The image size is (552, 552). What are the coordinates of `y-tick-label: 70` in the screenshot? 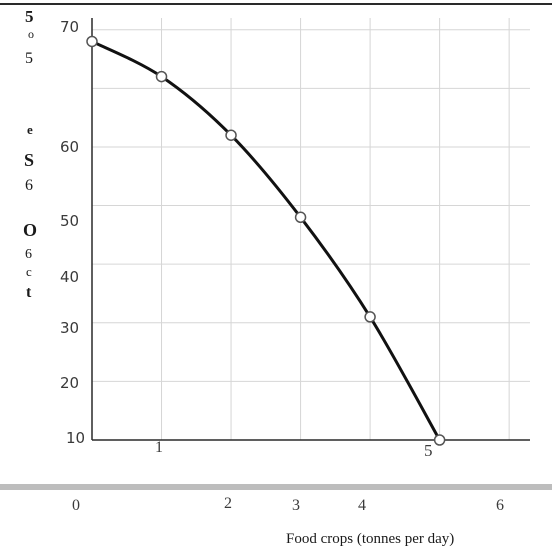 It's located at (69, 27).